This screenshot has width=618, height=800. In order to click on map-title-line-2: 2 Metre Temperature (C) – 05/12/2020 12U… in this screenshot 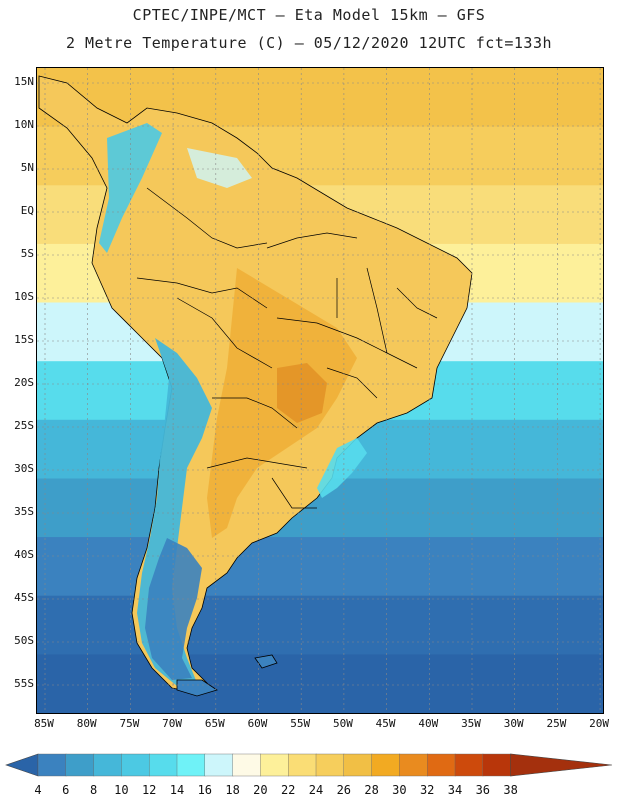, I will do `click(309, 43)`.